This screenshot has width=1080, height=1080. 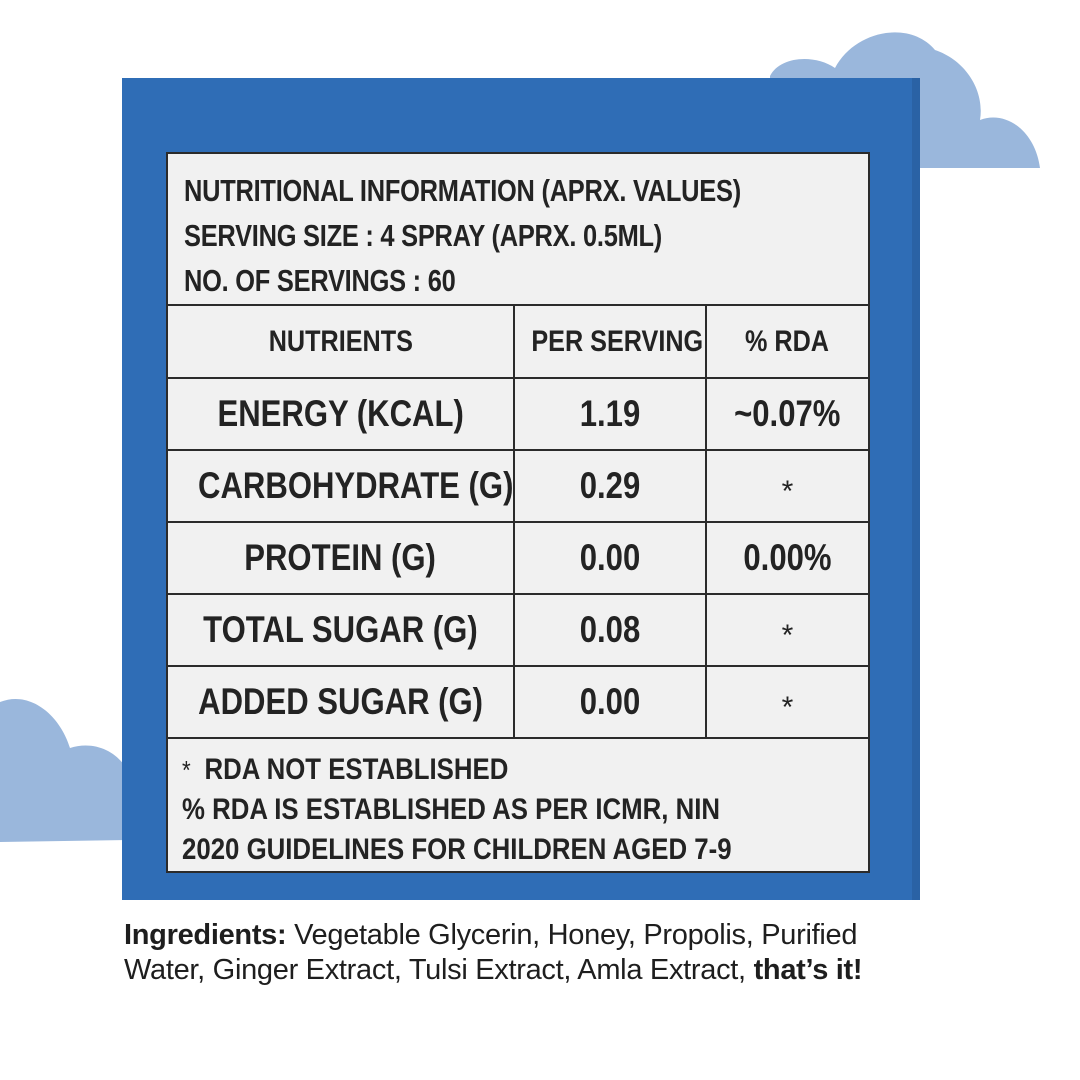 I want to click on table-row: ENERGY (KCAL) 1.19 ~0.07%, so click(x=518, y=414).